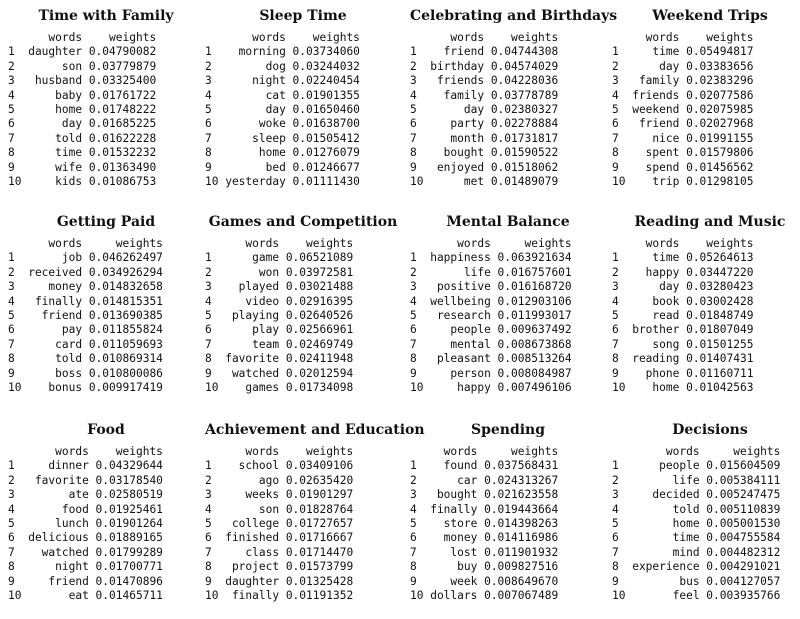  Describe the element at coordinates (683, 167) in the screenshot. I see `table-row: 9 spend 0.01456562` at that location.